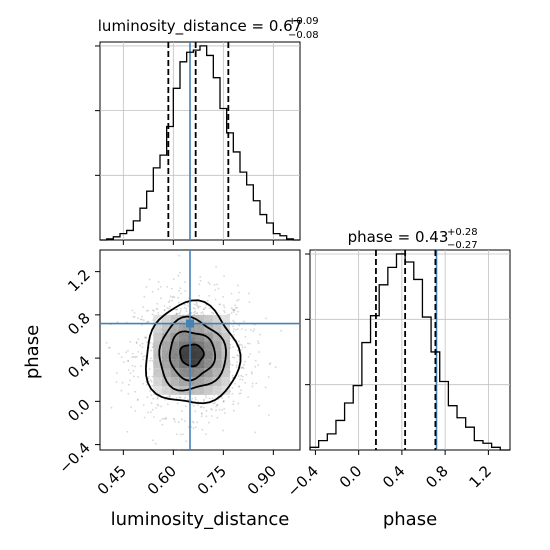 Image resolution: width=550 pixels, height=550 pixels. Describe the element at coordinates (212, 480) in the screenshot. I see `joint-xticklabel-2: 0.75` at that location.